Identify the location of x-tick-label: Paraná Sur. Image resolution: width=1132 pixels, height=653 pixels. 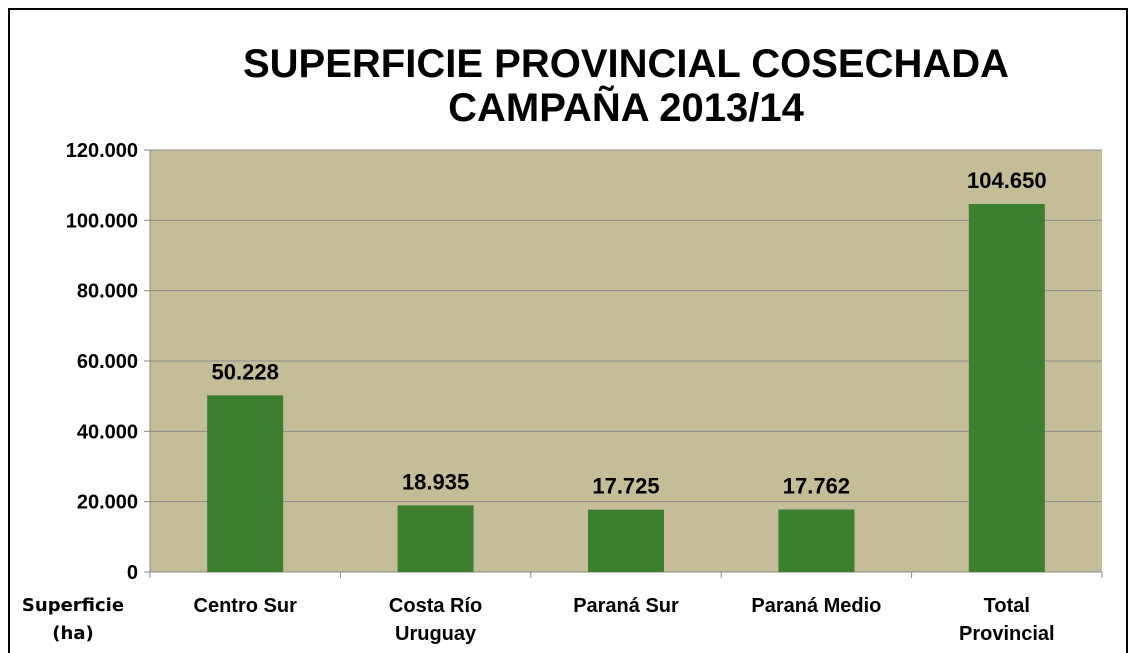
(626, 606).